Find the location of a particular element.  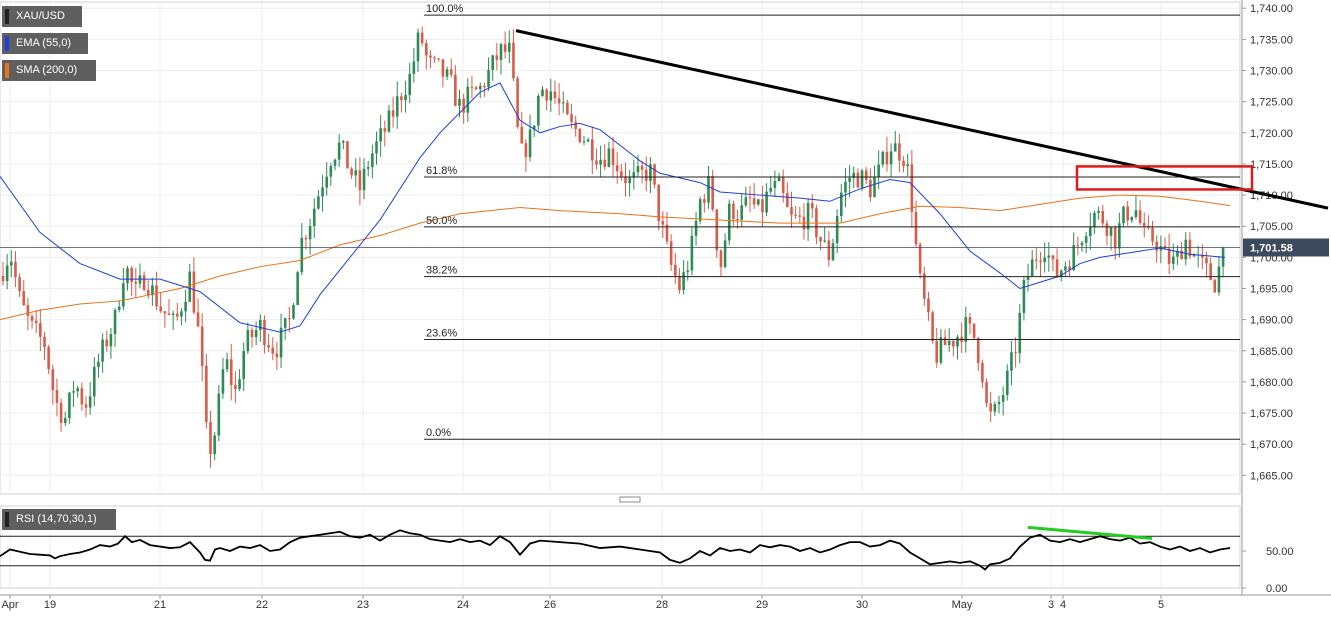

legend-ema: EMA (55,0) is located at coordinates (45, 43).